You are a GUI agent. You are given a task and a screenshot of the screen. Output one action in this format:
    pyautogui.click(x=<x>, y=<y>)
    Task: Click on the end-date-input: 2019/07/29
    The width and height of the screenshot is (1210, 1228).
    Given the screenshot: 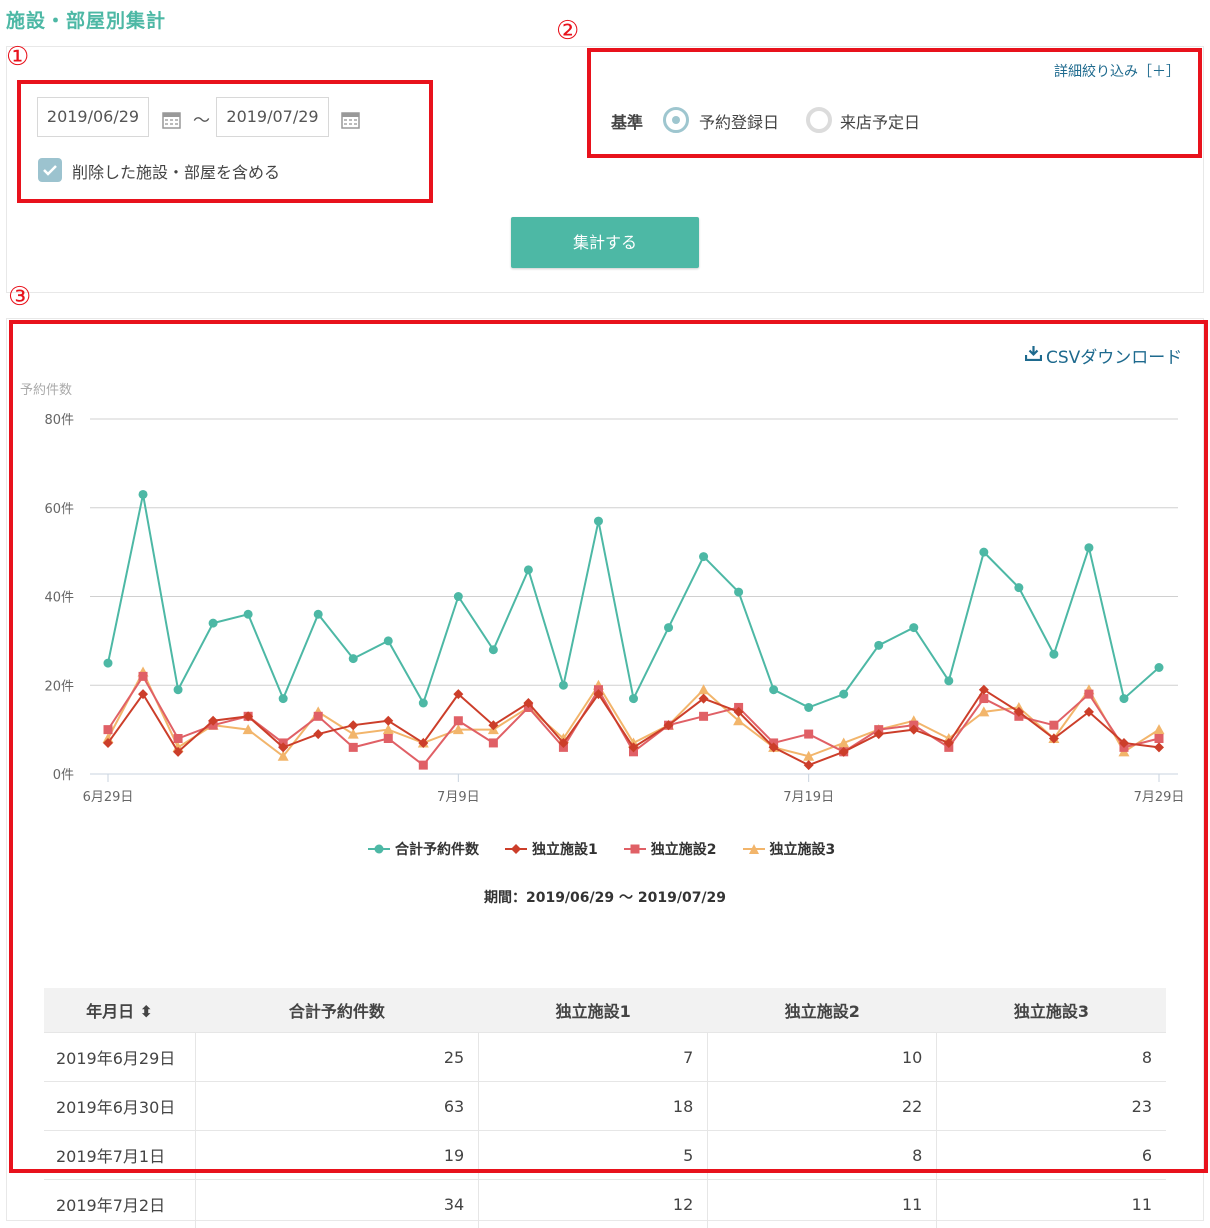 What is the action you would take?
    pyautogui.click(x=272, y=117)
    